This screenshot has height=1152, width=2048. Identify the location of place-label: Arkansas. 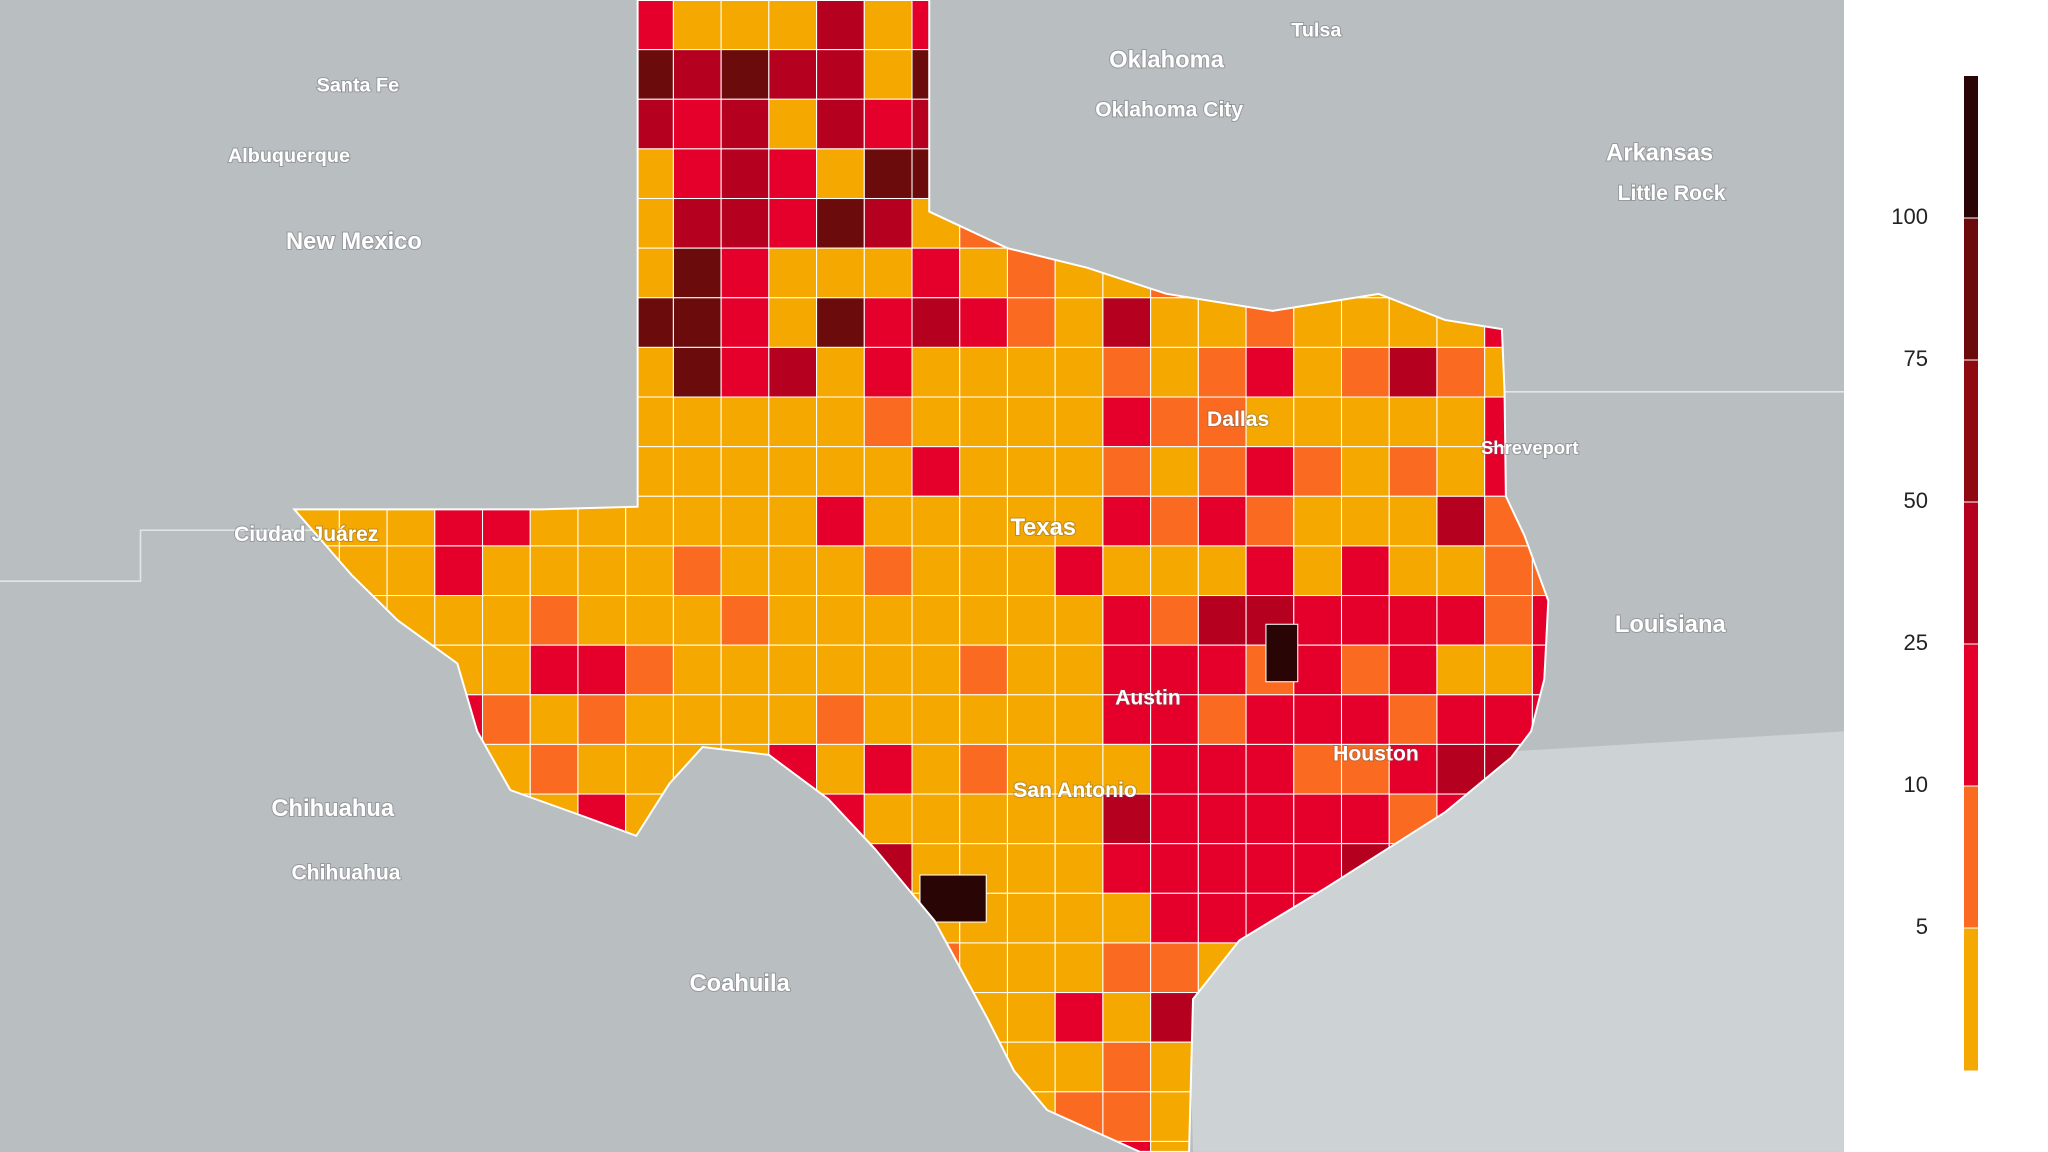
(1659, 152).